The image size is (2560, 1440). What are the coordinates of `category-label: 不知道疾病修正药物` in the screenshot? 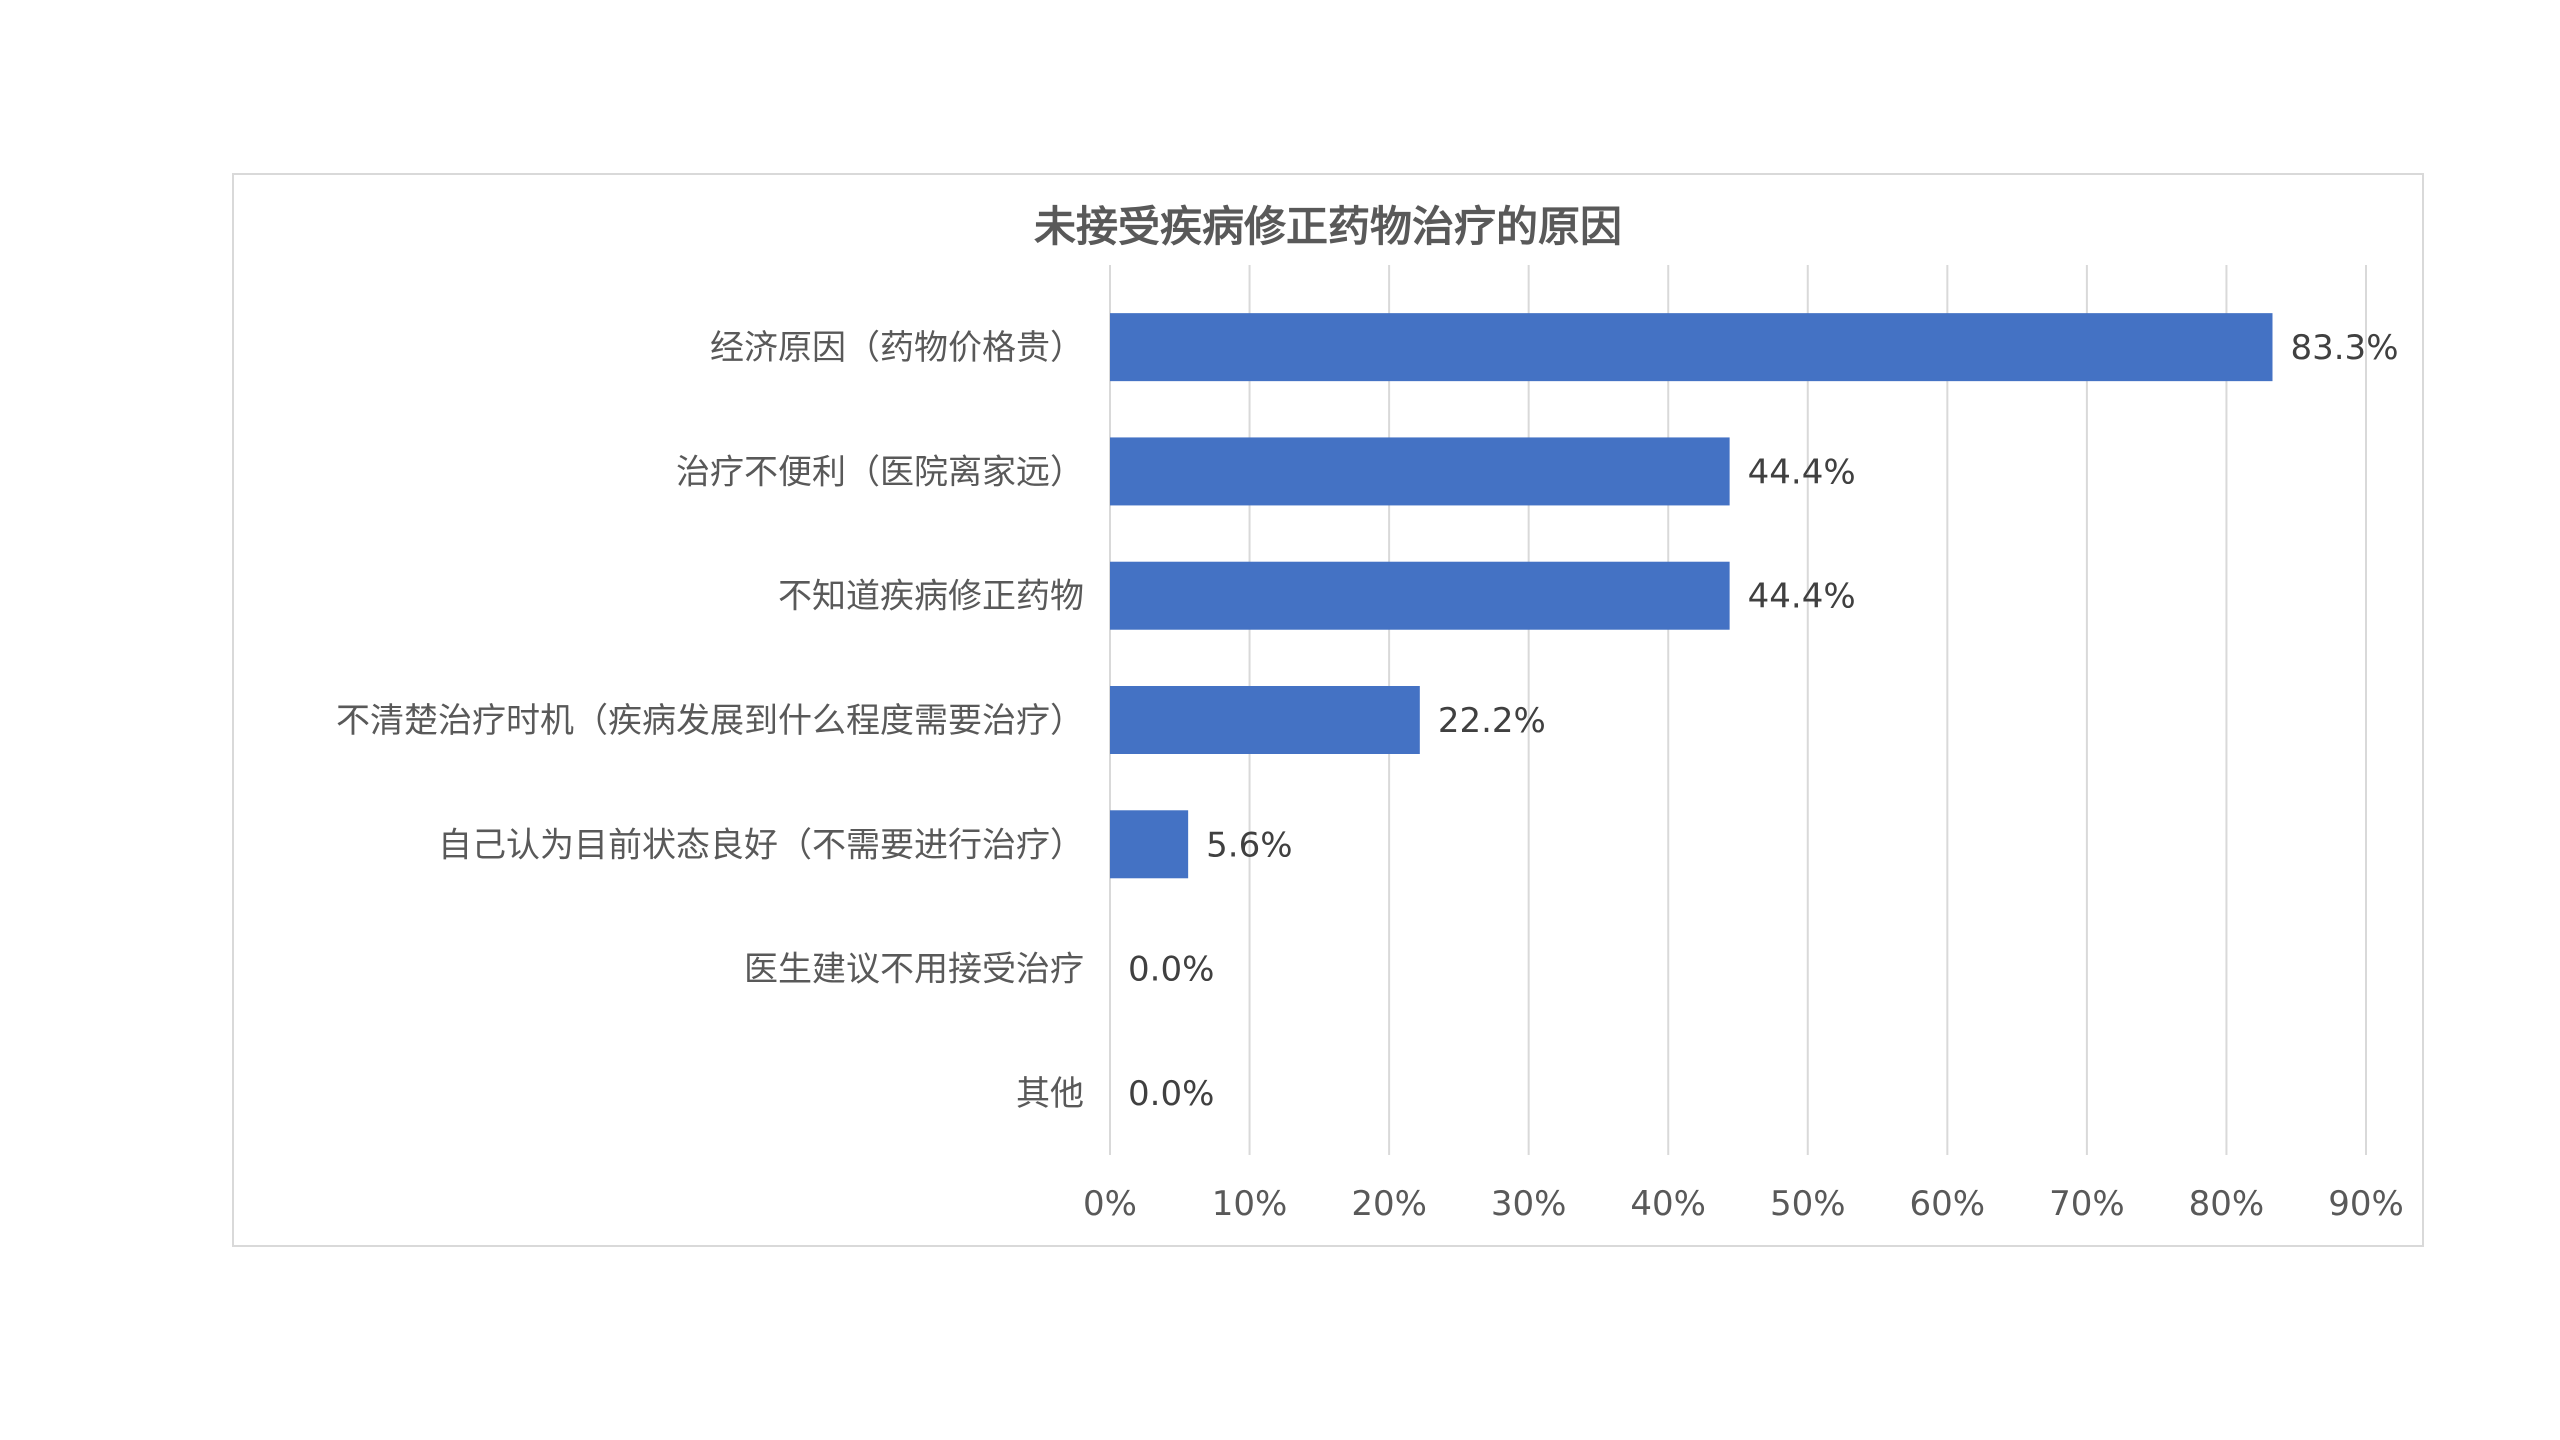 It's located at (931, 597).